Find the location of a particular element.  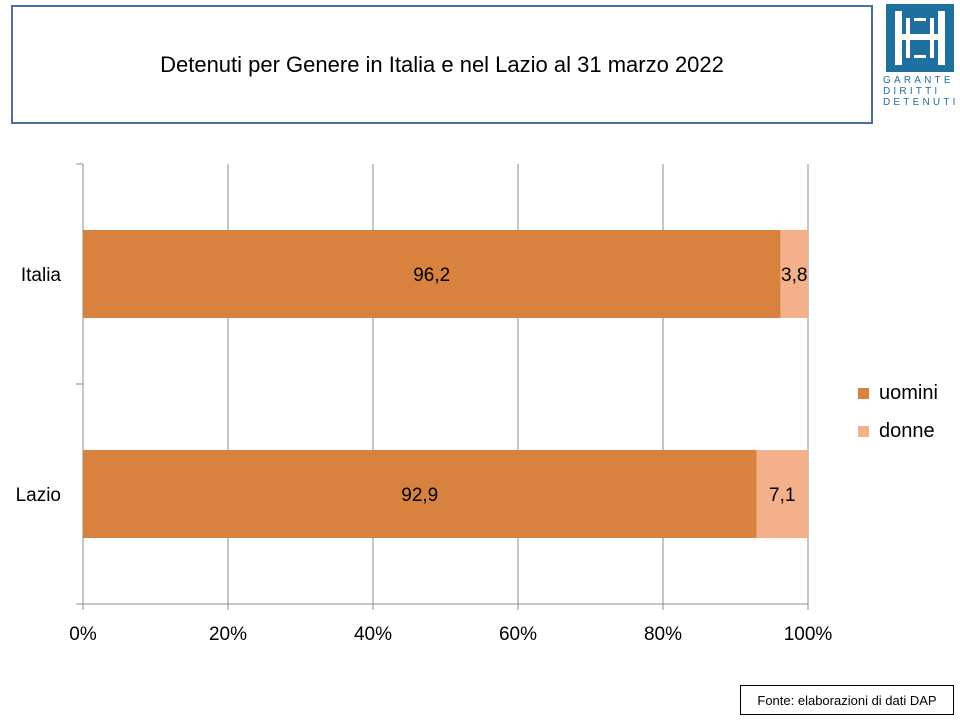

legend-label-donne: donne is located at coordinates (907, 430).